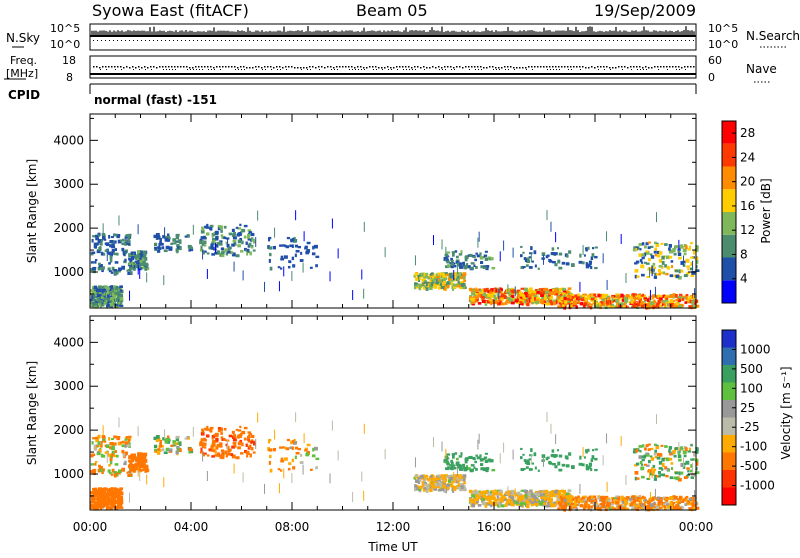 This screenshot has height=558, width=800. I want to click on nsearch-label: N.Search, so click(773, 36).